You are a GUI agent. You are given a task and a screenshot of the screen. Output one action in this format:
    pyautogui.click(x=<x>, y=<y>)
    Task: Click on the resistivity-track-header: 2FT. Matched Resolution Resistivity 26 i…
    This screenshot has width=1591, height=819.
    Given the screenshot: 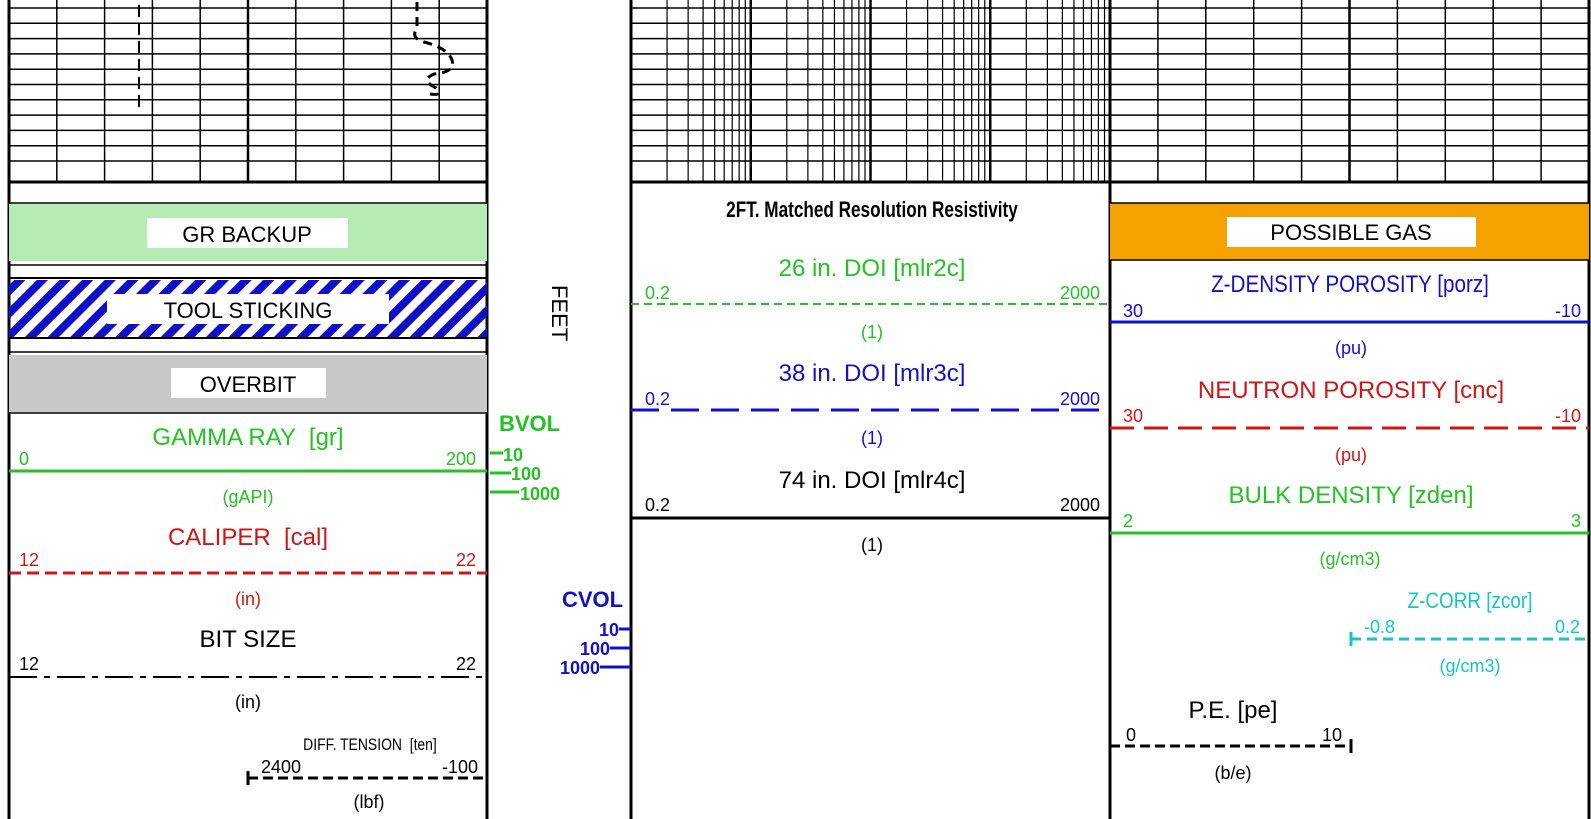 What is the action you would take?
    pyautogui.click(x=870, y=376)
    